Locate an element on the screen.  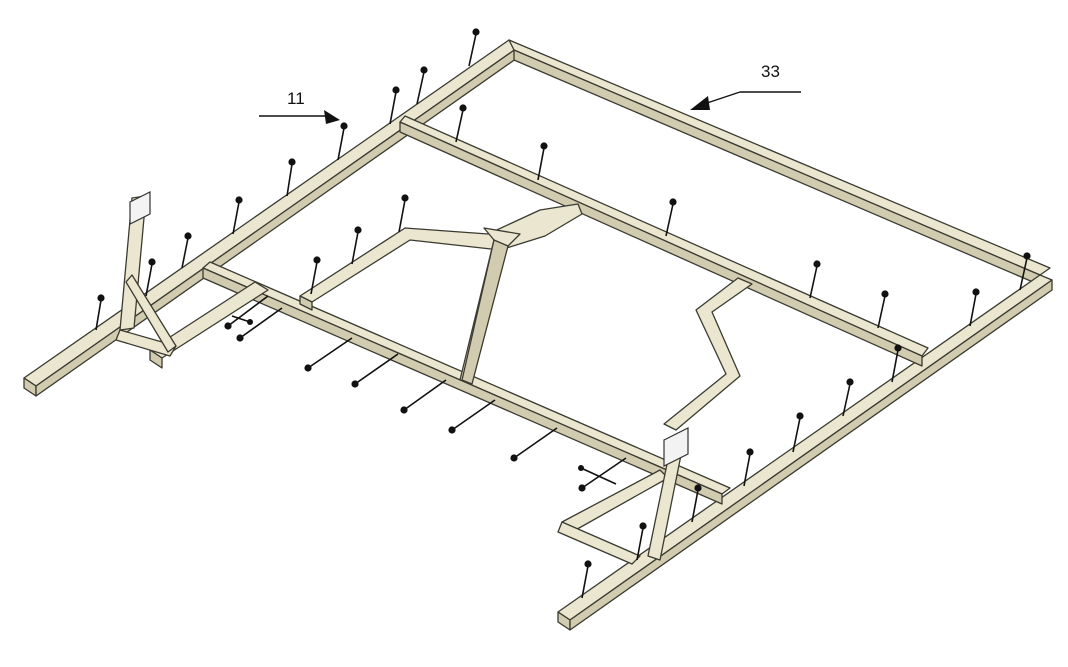
left-stub is located at coordinates (209, 325).